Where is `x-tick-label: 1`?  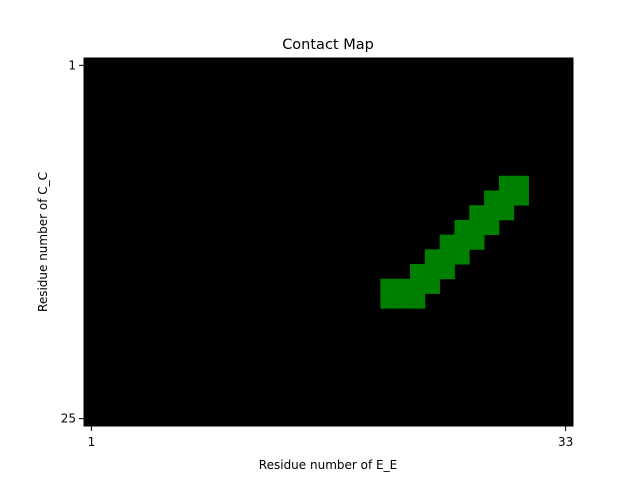 x-tick-label: 1 is located at coordinates (92, 442).